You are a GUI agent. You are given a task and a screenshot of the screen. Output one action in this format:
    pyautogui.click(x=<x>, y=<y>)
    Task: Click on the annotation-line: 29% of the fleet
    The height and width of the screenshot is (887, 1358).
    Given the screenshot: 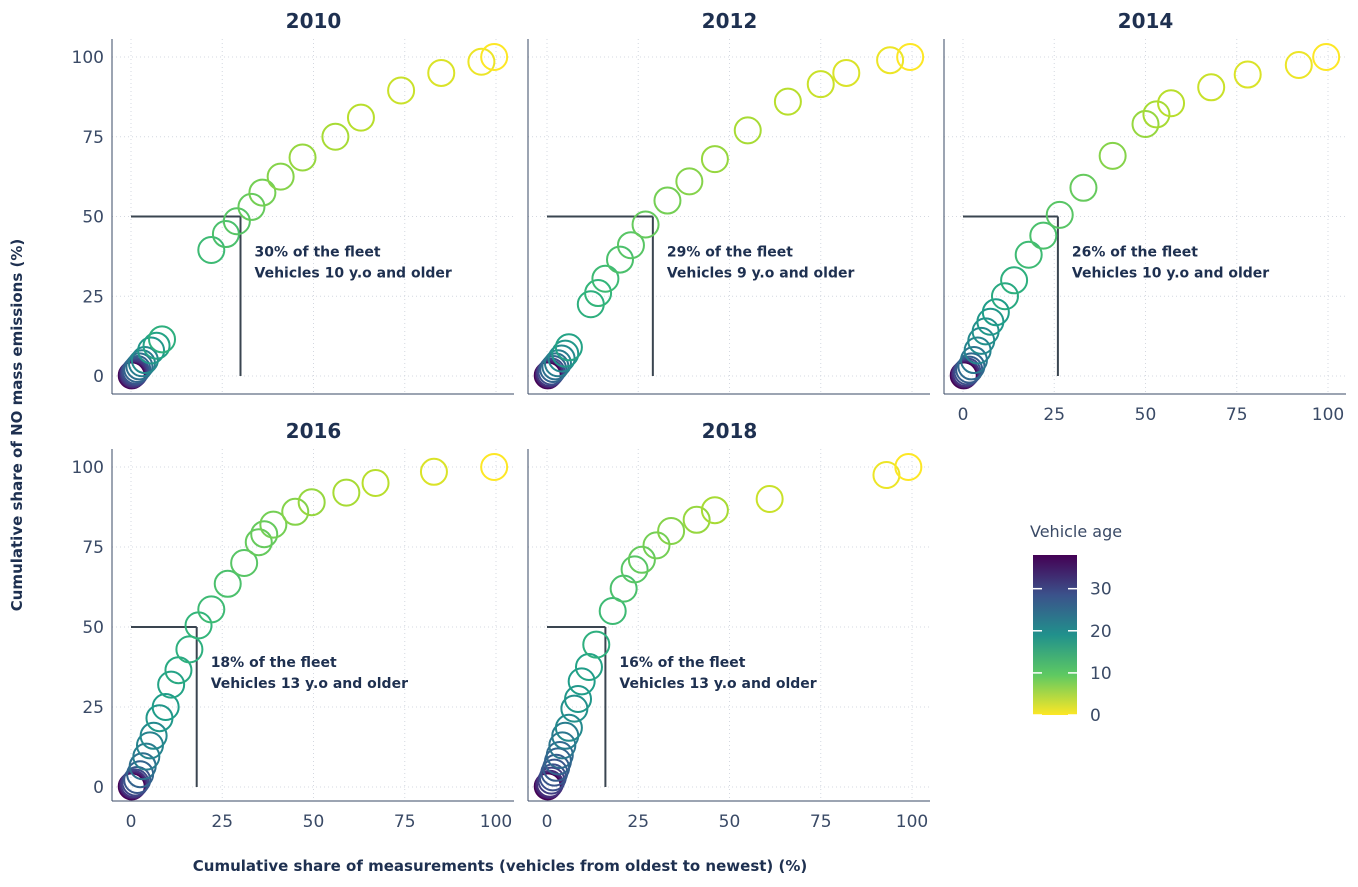 What is the action you would take?
    pyautogui.click(x=730, y=253)
    